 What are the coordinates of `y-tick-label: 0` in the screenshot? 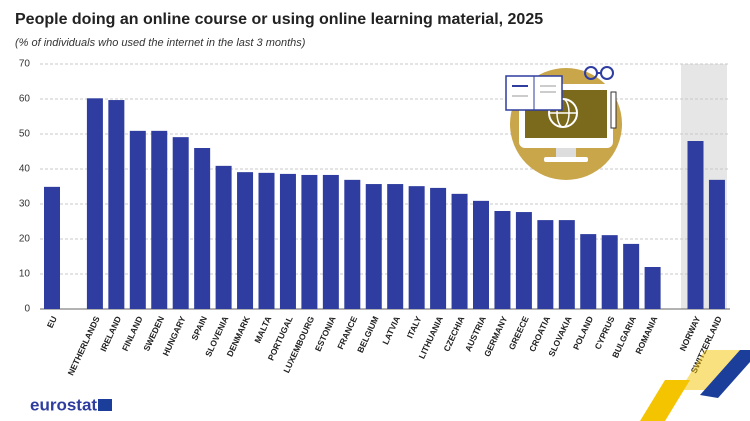 It's located at (27, 309).